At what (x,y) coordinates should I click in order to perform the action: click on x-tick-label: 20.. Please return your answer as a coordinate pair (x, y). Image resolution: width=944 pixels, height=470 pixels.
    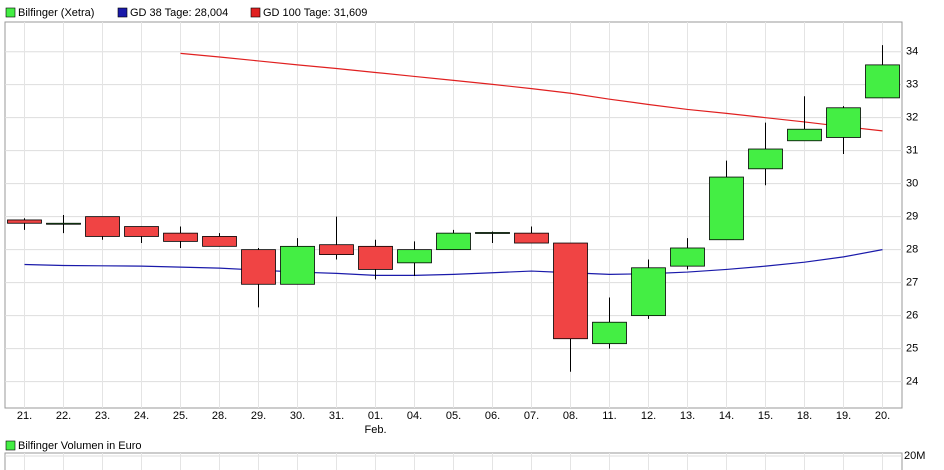
    Looking at the image, I should click on (882, 416).